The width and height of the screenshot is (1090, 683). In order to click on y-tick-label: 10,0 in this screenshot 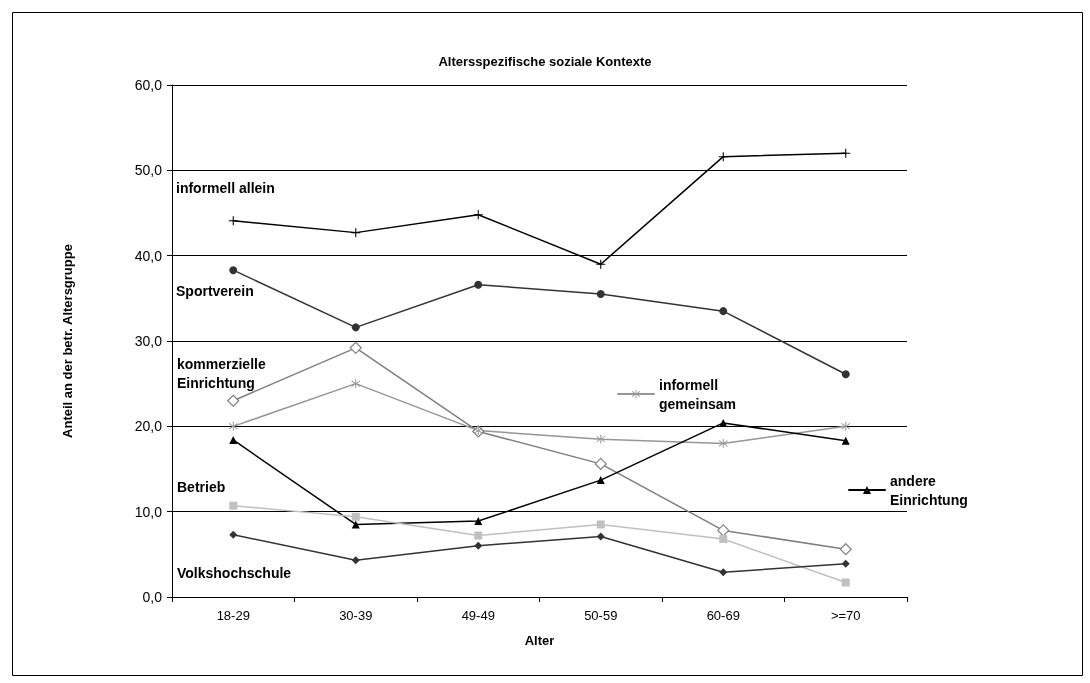, I will do `click(148, 511)`.